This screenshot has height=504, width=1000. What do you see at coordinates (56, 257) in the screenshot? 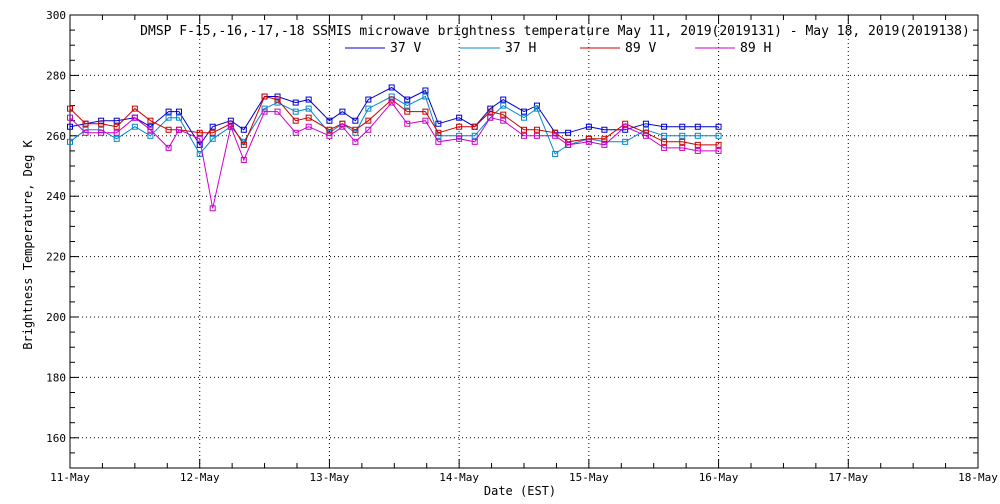
I see `y-tick-label: 220` at bounding box center [56, 257].